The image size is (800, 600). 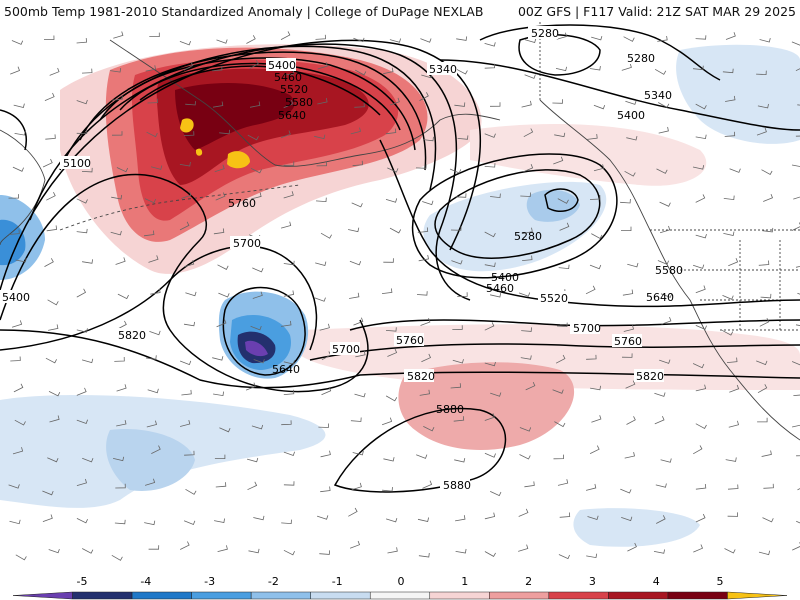 I want to click on colorbar-tick-label: 1, so click(x=464, y=581).